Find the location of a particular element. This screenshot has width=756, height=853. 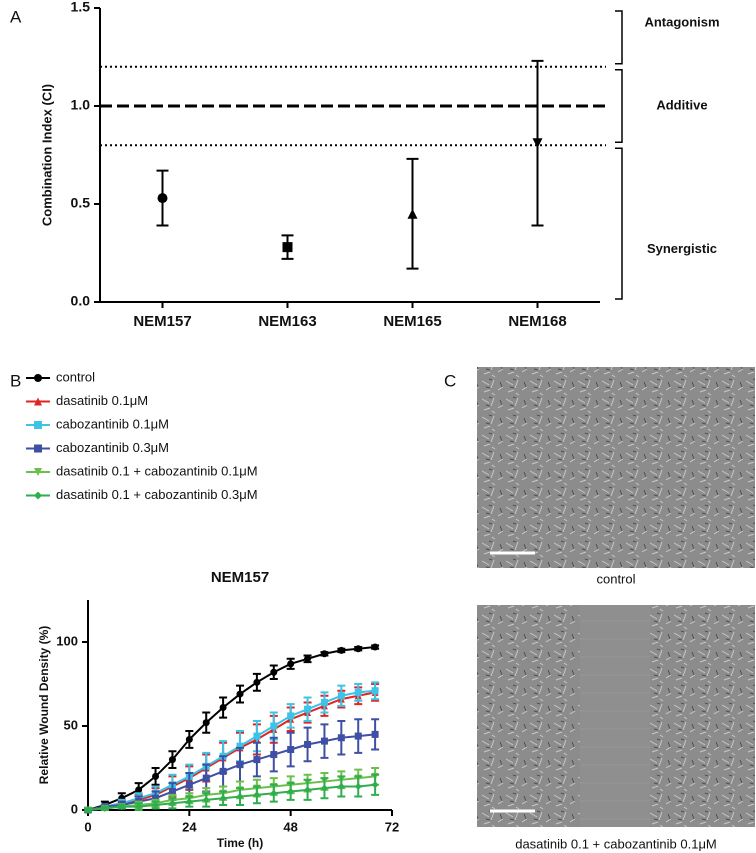

x-tick-label: NEM168 is located at coordinates (537, 321).